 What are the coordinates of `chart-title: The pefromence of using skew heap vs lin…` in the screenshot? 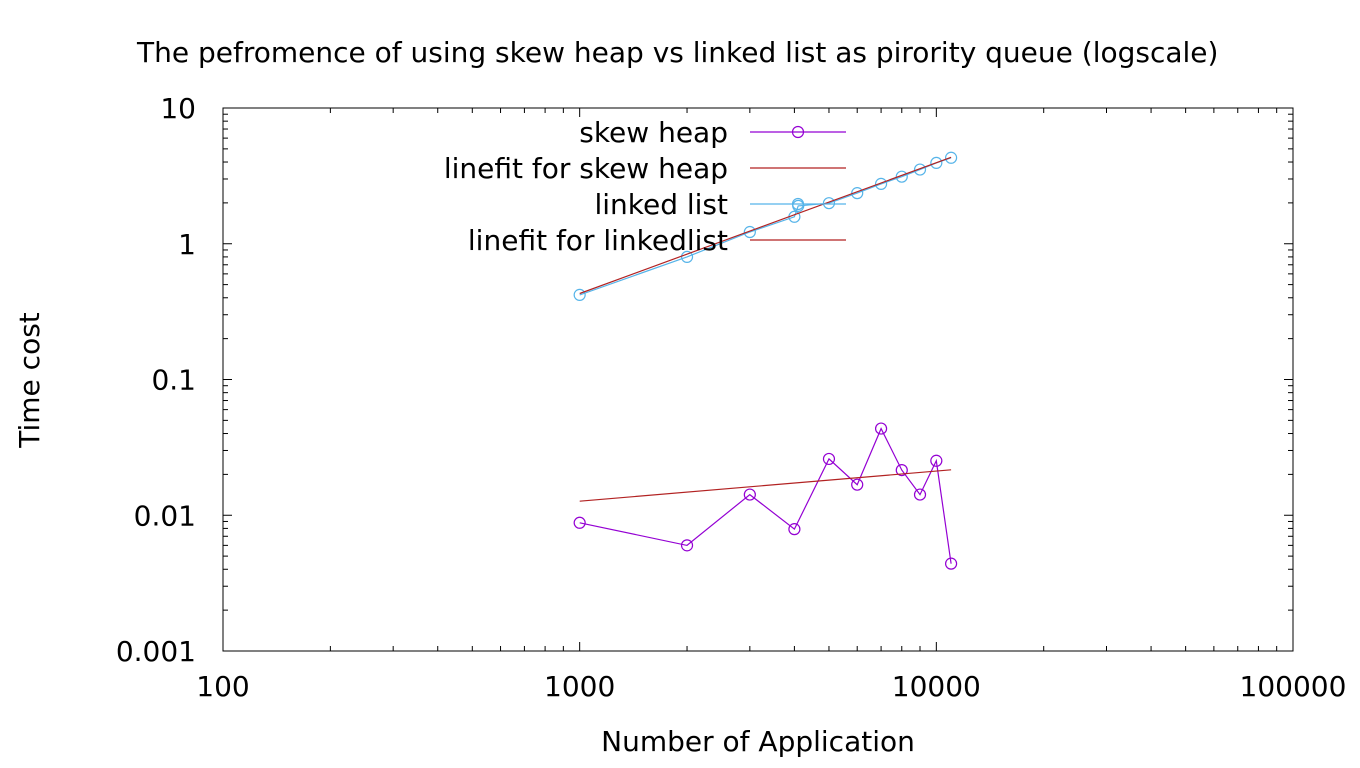 It's located at (677, 52).